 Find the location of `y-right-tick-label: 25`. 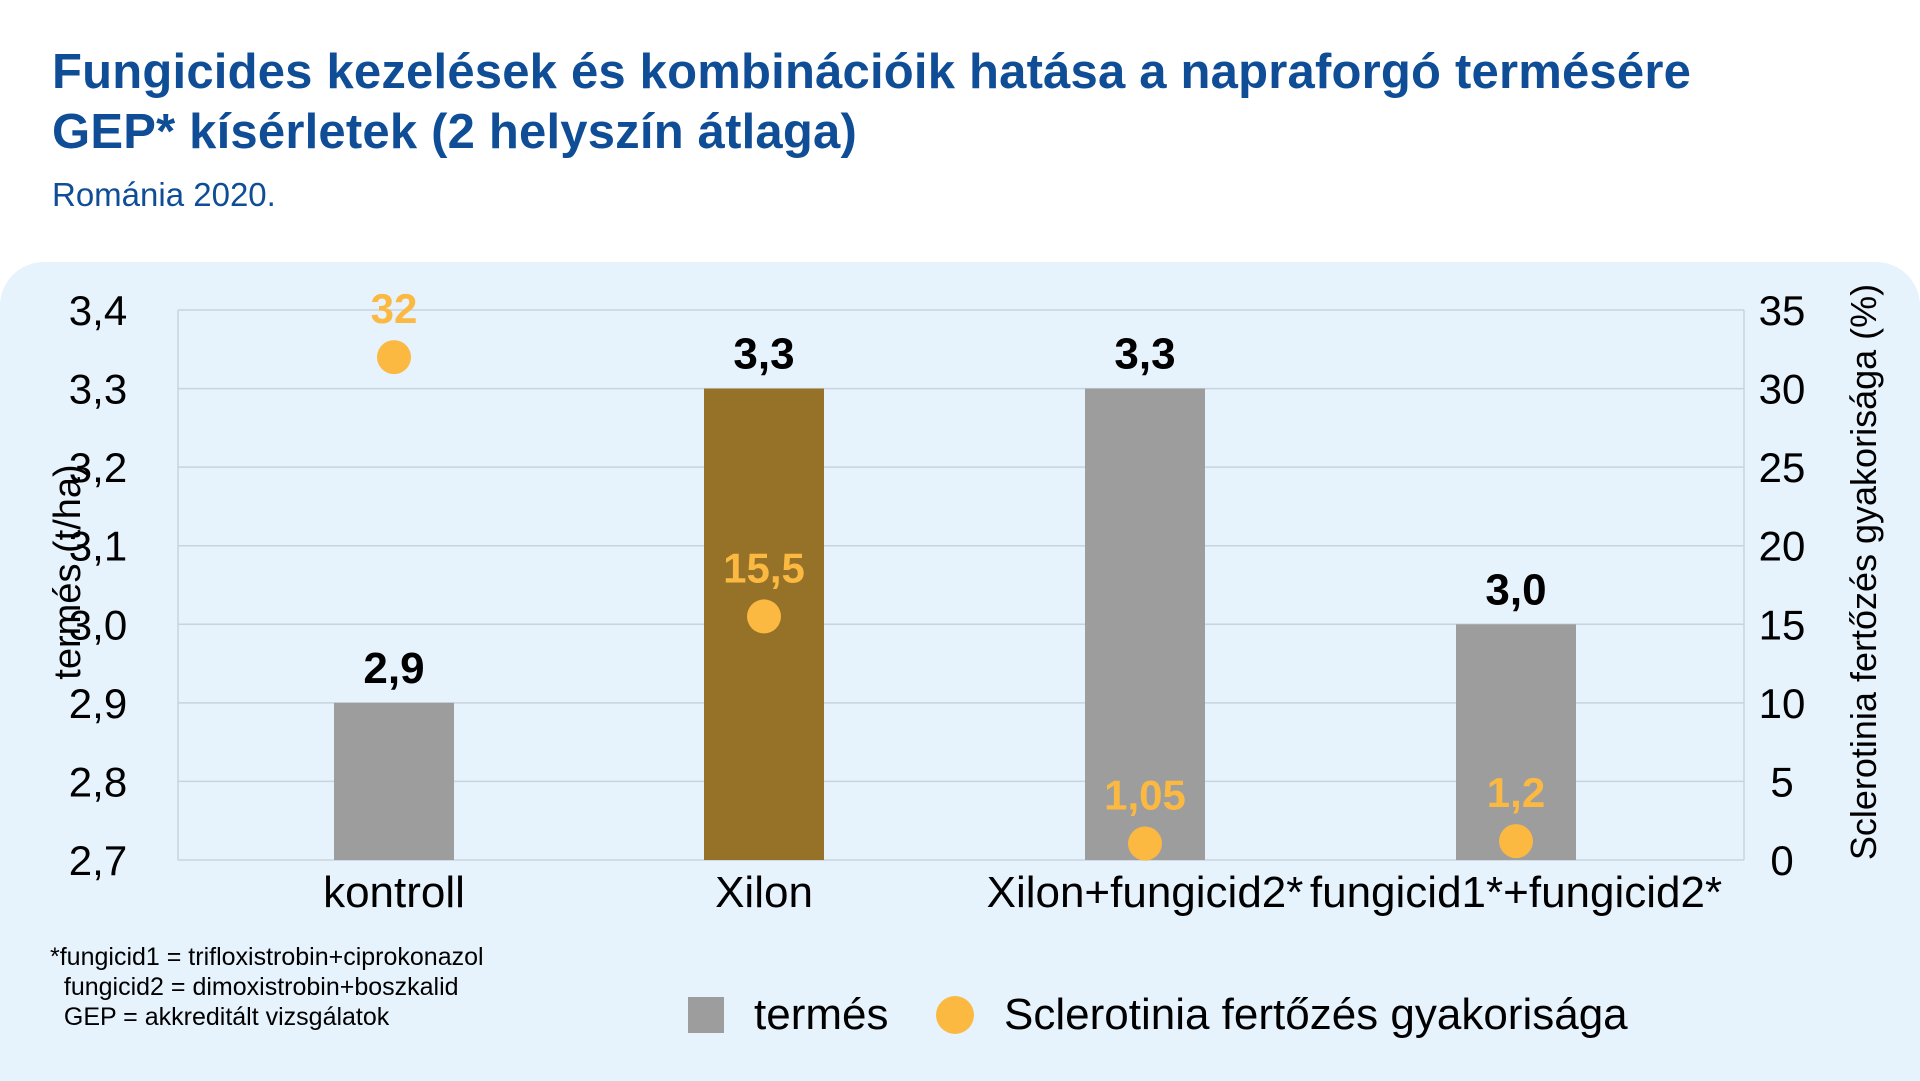

y-right-tick-label: 25 is located at coordinates (1782, 467).